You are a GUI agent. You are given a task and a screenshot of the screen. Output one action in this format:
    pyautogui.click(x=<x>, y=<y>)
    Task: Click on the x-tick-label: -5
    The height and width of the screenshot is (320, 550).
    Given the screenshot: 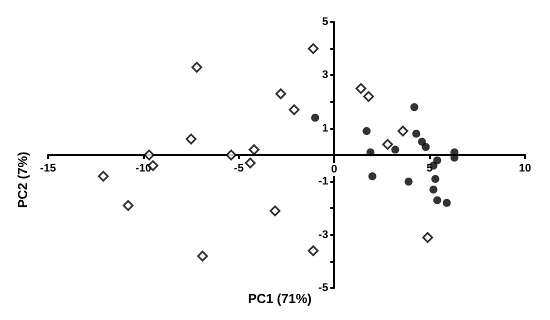 What is the action you would take?
    pyautogui.click(x=239, y=168)
    